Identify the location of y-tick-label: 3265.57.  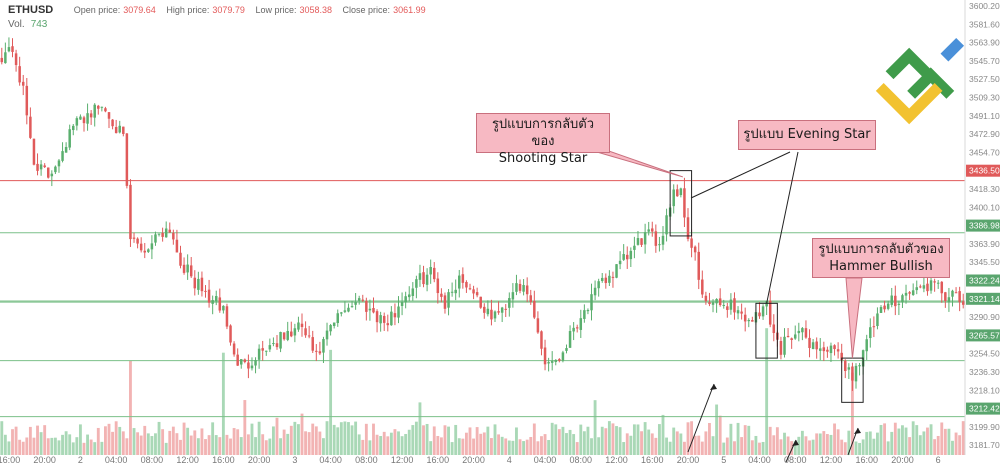
(984, 335).